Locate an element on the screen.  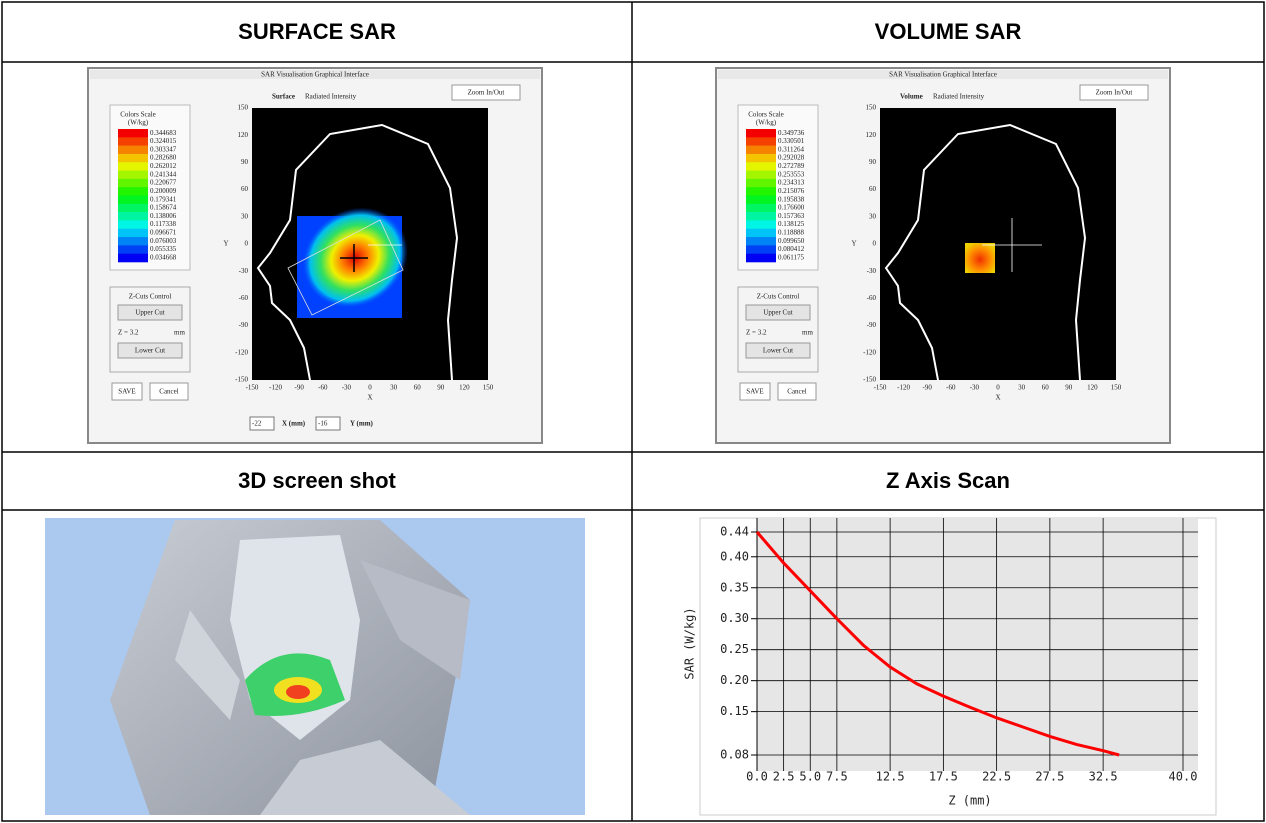
x-tick-label: -120 is located at coordinates (275, 388).